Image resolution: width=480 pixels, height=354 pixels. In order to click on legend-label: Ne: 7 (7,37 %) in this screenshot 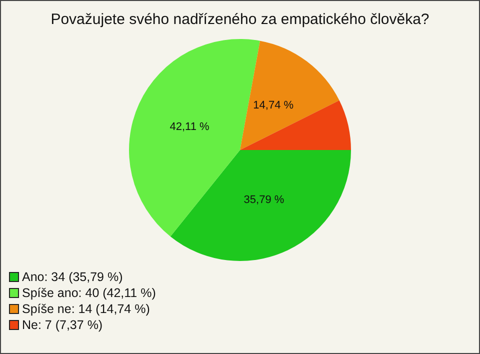, I will do `click(62, 325)`.